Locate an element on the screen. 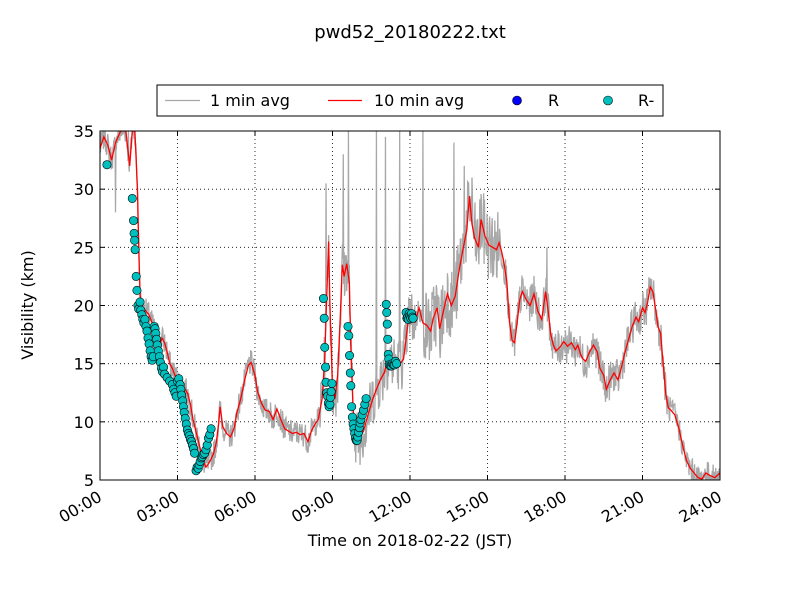  y-tick-label: 15 is located at coordinates (84, 364).